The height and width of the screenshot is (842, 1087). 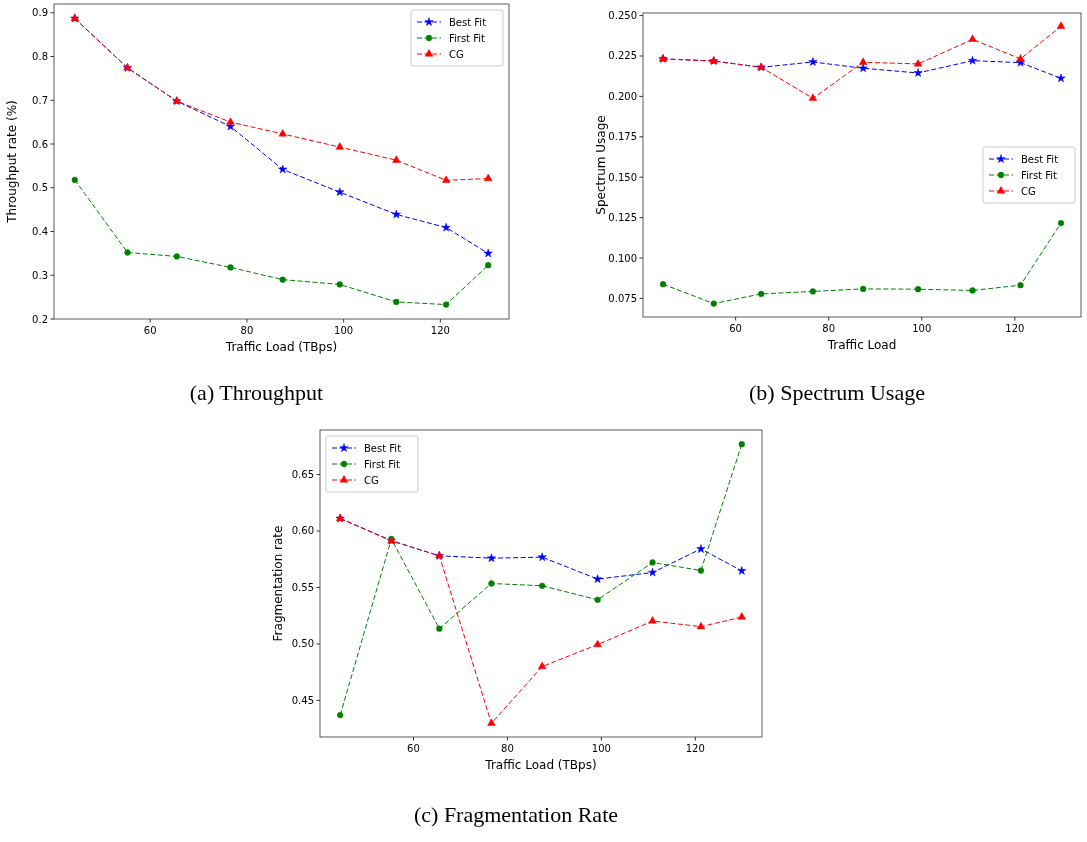 What do you see at coordinates (622, 258) in the screenshot?
I see `y-tick-label: 0.100` at bounding box center [622, 258].